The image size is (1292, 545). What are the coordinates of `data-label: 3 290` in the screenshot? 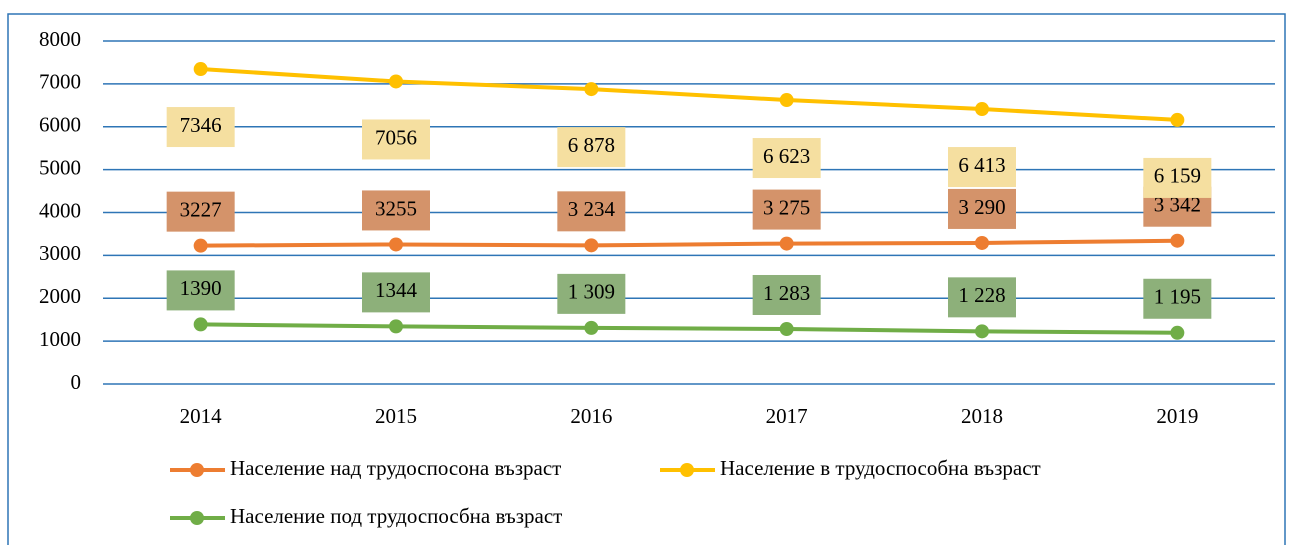 It's located at (981, 207).